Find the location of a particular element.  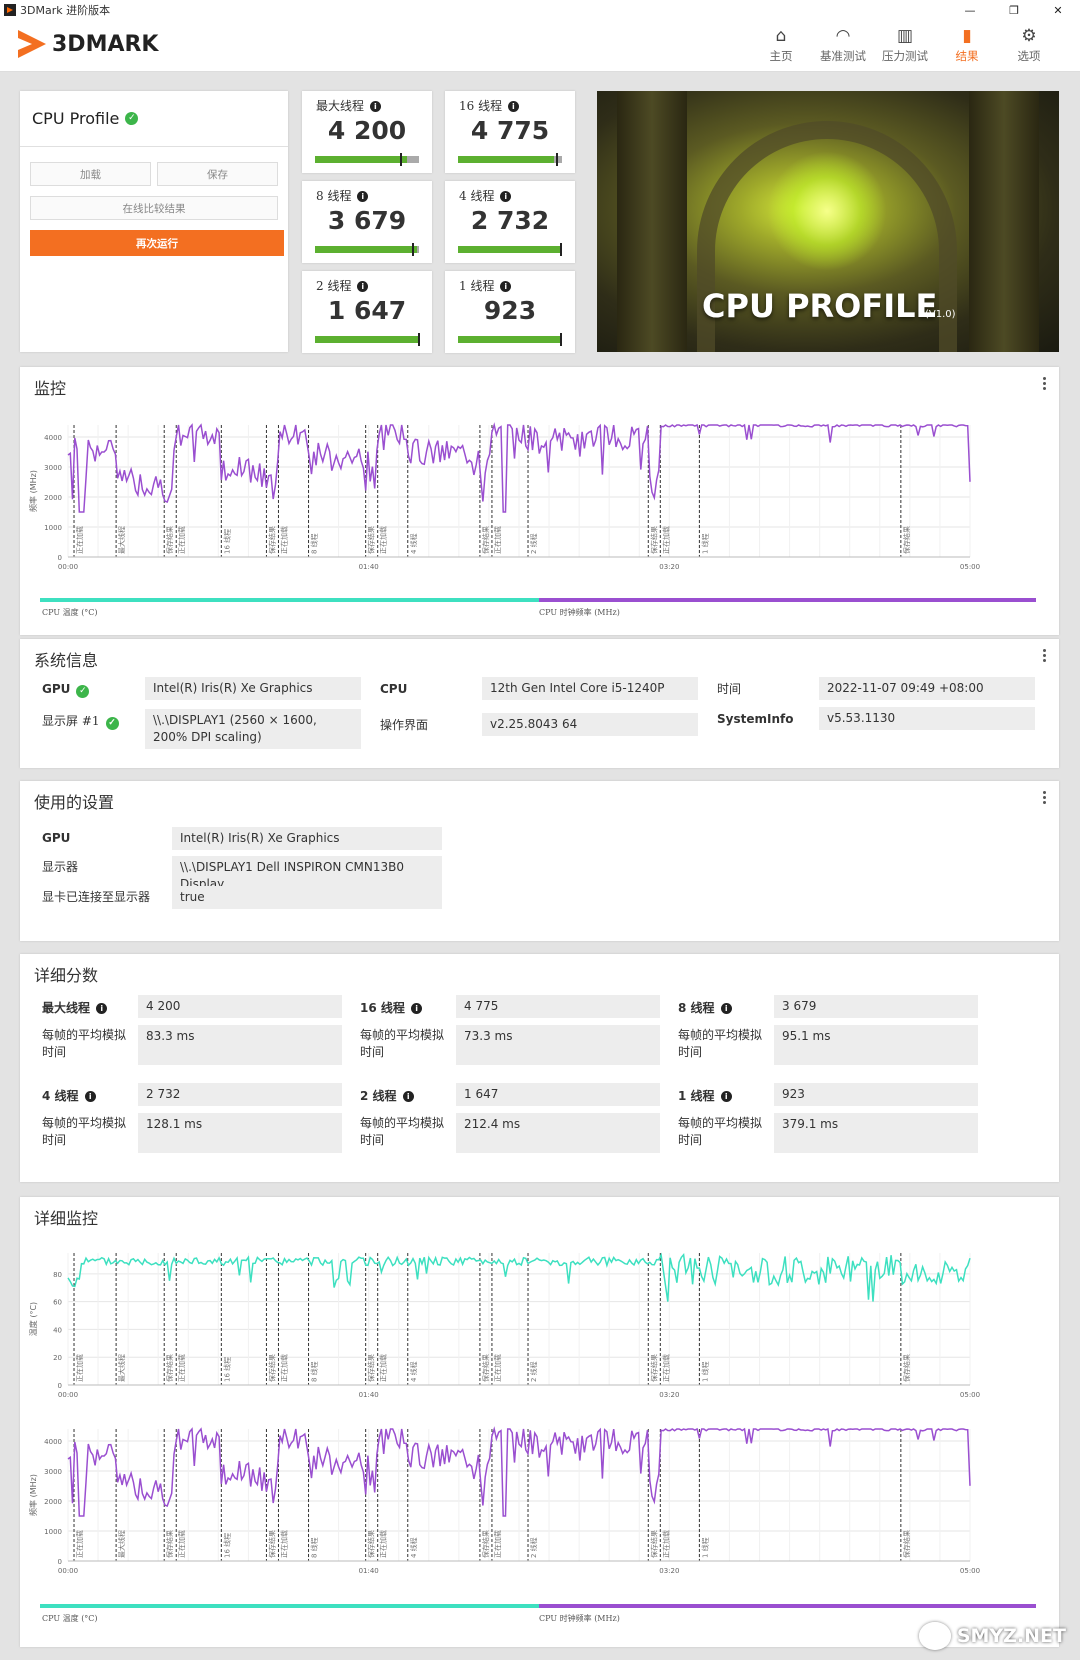

nav-home: ⌂ 主页 is located at coordinates (781, 44).